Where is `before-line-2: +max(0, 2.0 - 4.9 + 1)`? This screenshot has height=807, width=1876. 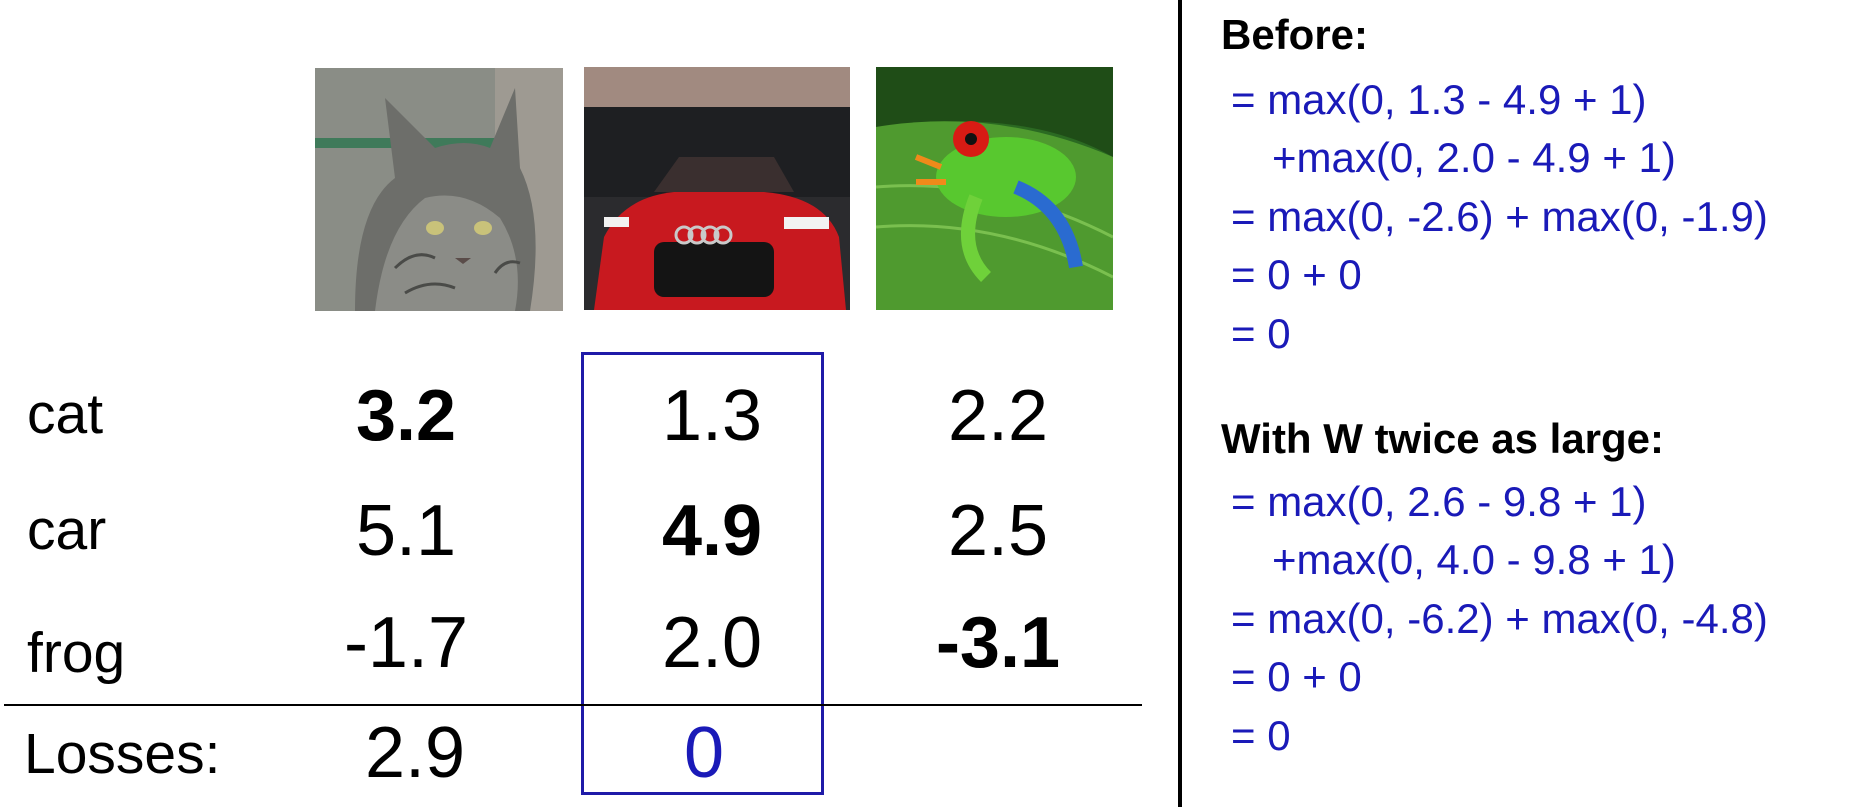 before-line-2: +max(0, 2.0 - 4.9 + 1) is located at coordinates (1474, 157).